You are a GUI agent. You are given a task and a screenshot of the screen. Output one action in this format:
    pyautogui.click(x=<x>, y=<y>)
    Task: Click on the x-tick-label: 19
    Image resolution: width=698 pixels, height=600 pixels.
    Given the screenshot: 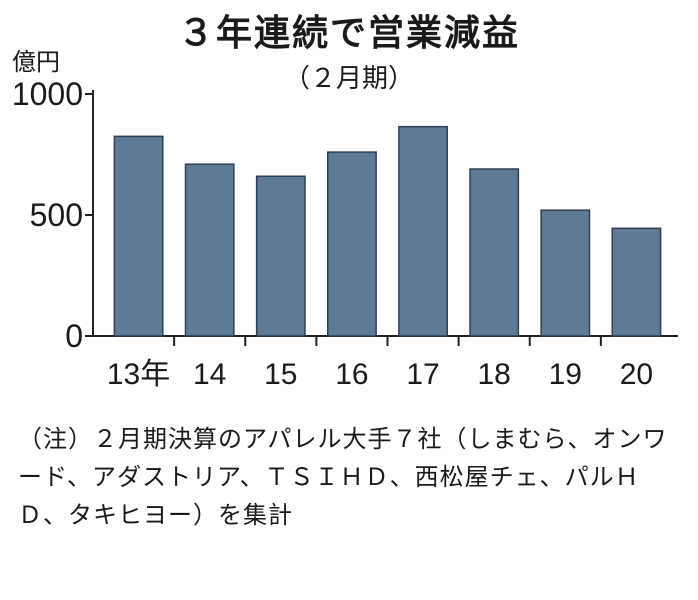 What is the action you would take?
    pyautogui.click(x=565, y=374)
    